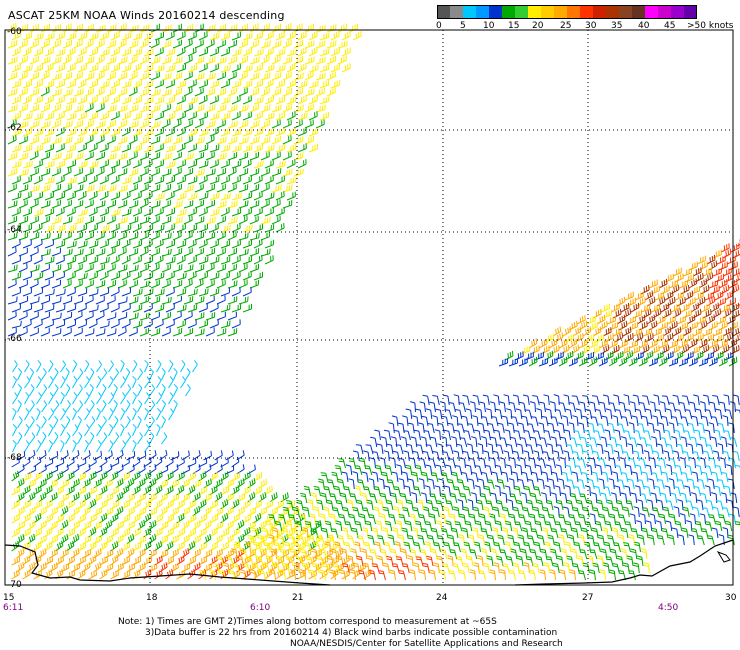 The image size is (740, 650). I want to click on colorbar-swatch, so click(522, 12).